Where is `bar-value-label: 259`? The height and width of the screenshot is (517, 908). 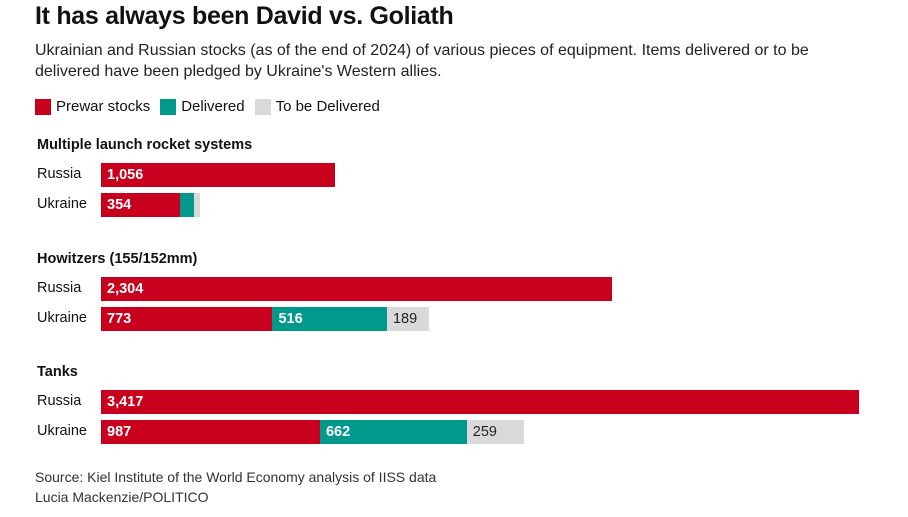
bar-value-label: 259 is located at coordinates (484, 432).